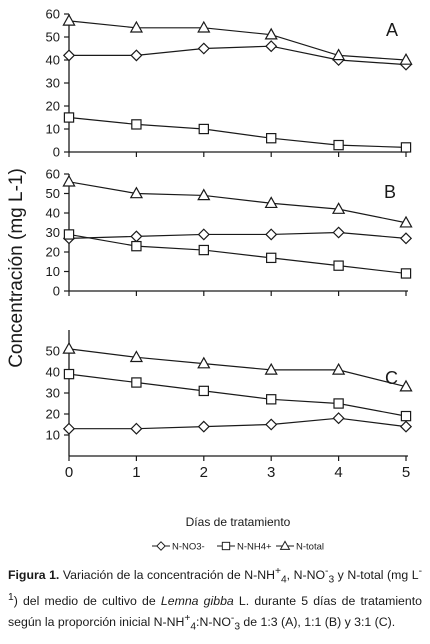 This screenshot has height=644, width=430. I want to click on caption-sub: 3, so click(331, 580).